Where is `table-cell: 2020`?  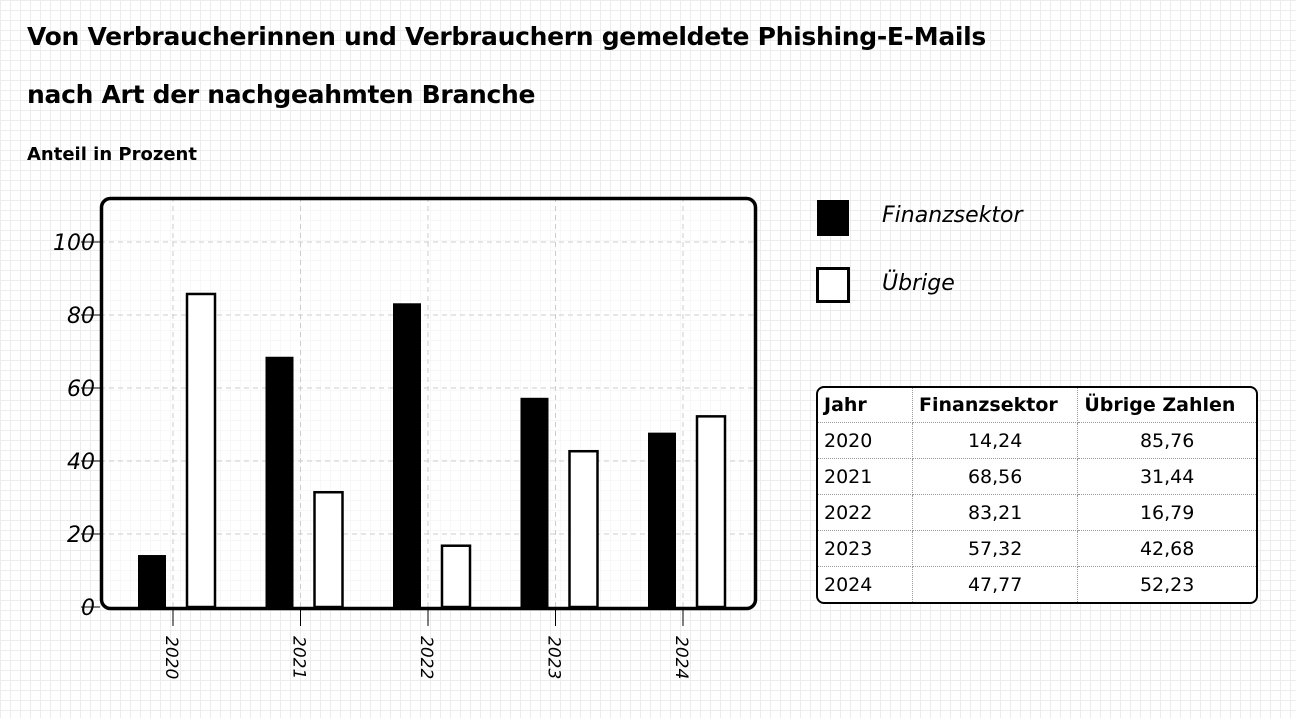
table-cell: 2020 is located at coordinates (865, 441).